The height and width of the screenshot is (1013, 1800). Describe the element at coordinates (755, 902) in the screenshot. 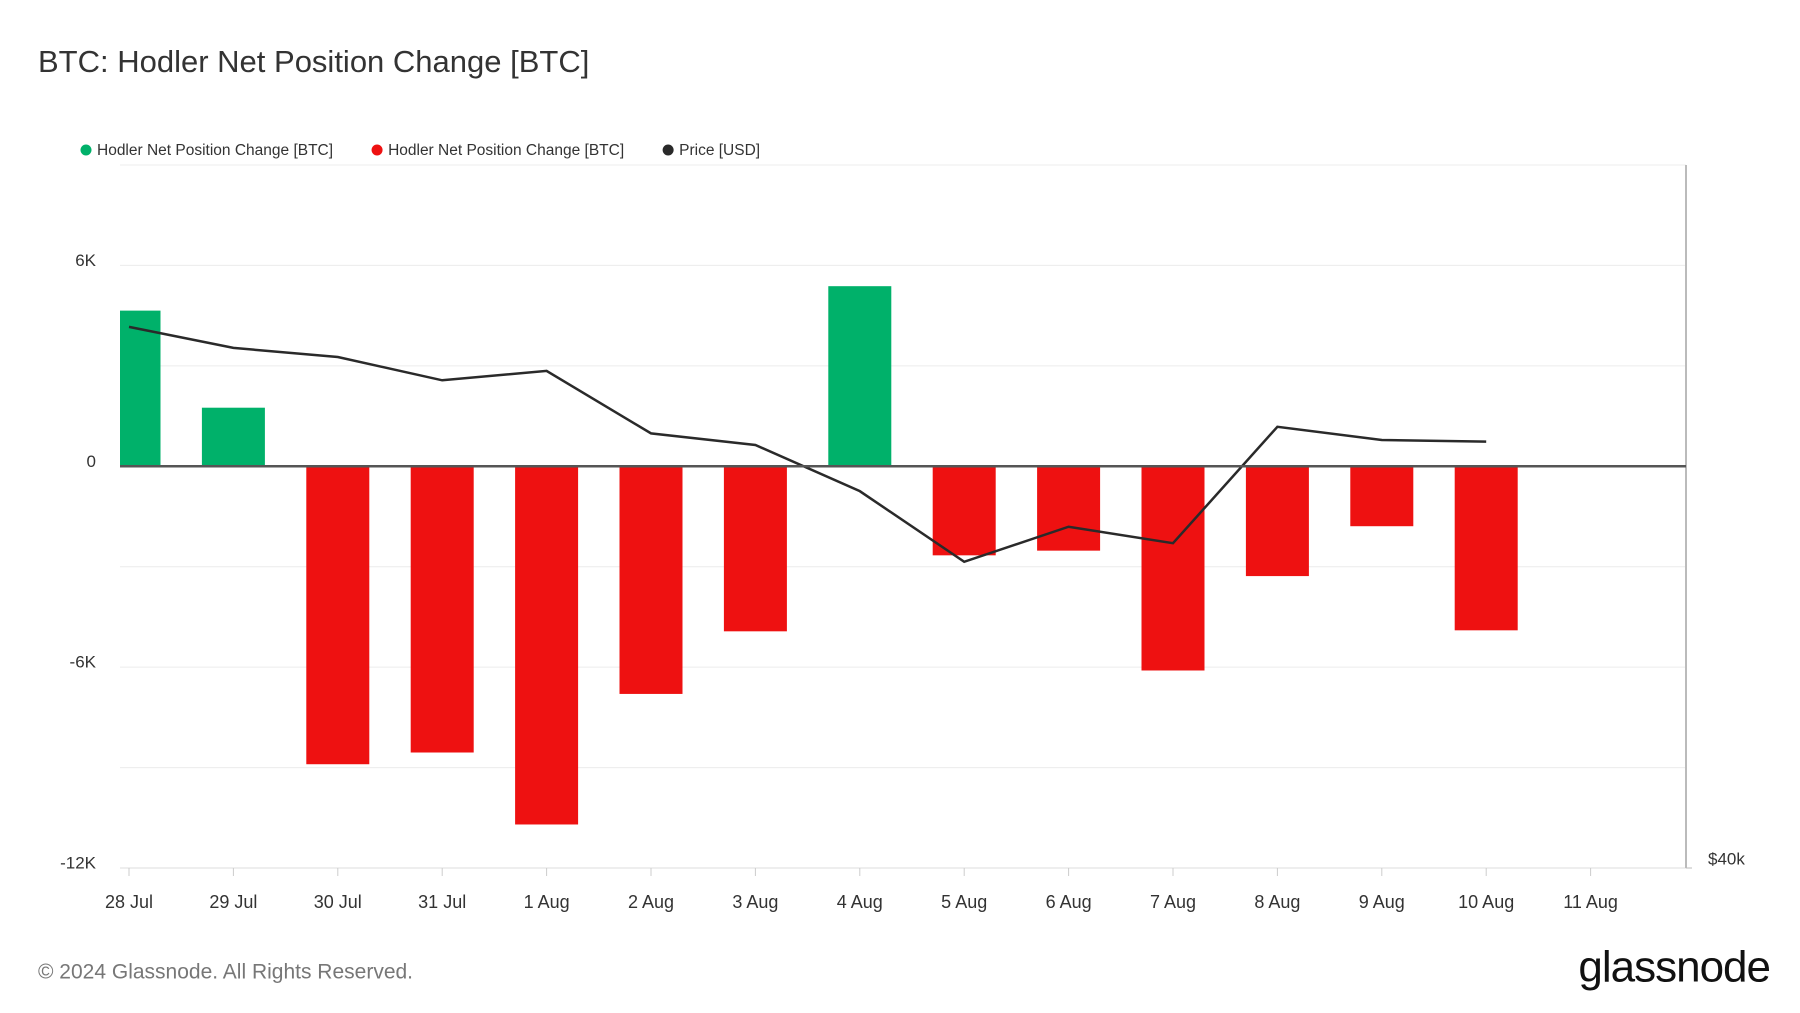

I see `x-tick-label: 3 Aug` at that location.